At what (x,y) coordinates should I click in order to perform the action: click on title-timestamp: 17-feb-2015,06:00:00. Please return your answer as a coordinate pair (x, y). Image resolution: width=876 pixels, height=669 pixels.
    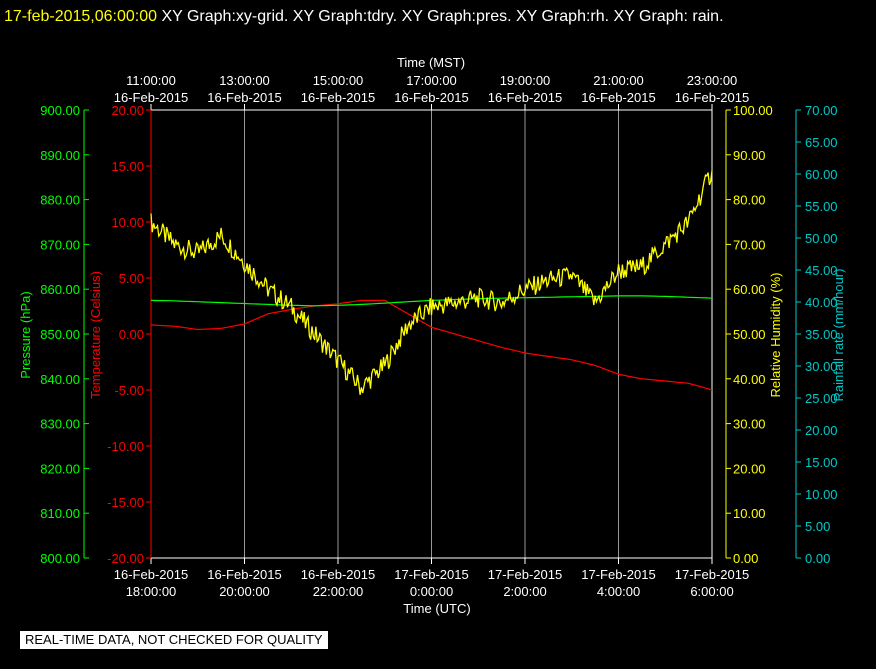
    Looking at the image, I should click on (81, 16).